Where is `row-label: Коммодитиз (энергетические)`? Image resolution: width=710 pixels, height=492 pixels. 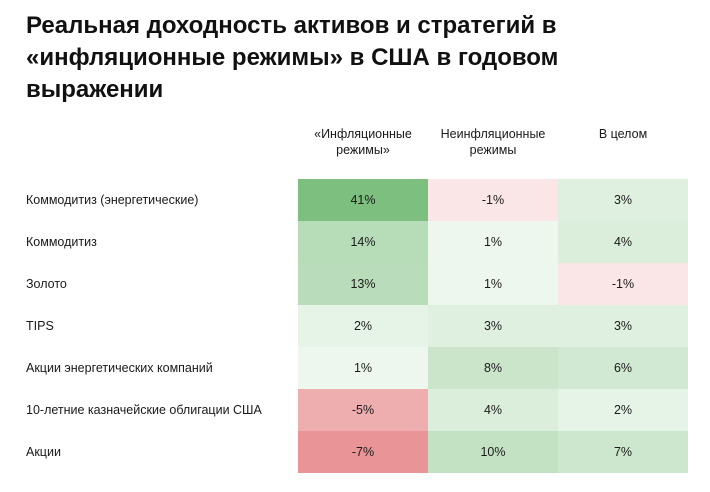 row-label: Коммодитиз (энергетические) is located at coordinates (112, 200).